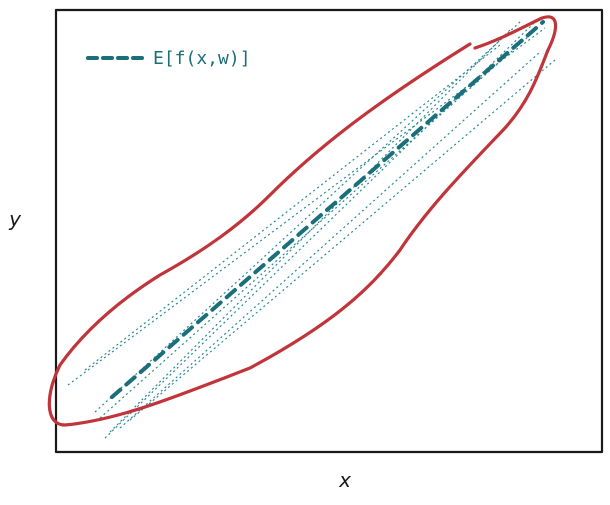 The image size is (610, 505). Describe the element at coordinates (202, 58) in the screenshot. I see `legend-label: E[f(x,w)]` at that location.